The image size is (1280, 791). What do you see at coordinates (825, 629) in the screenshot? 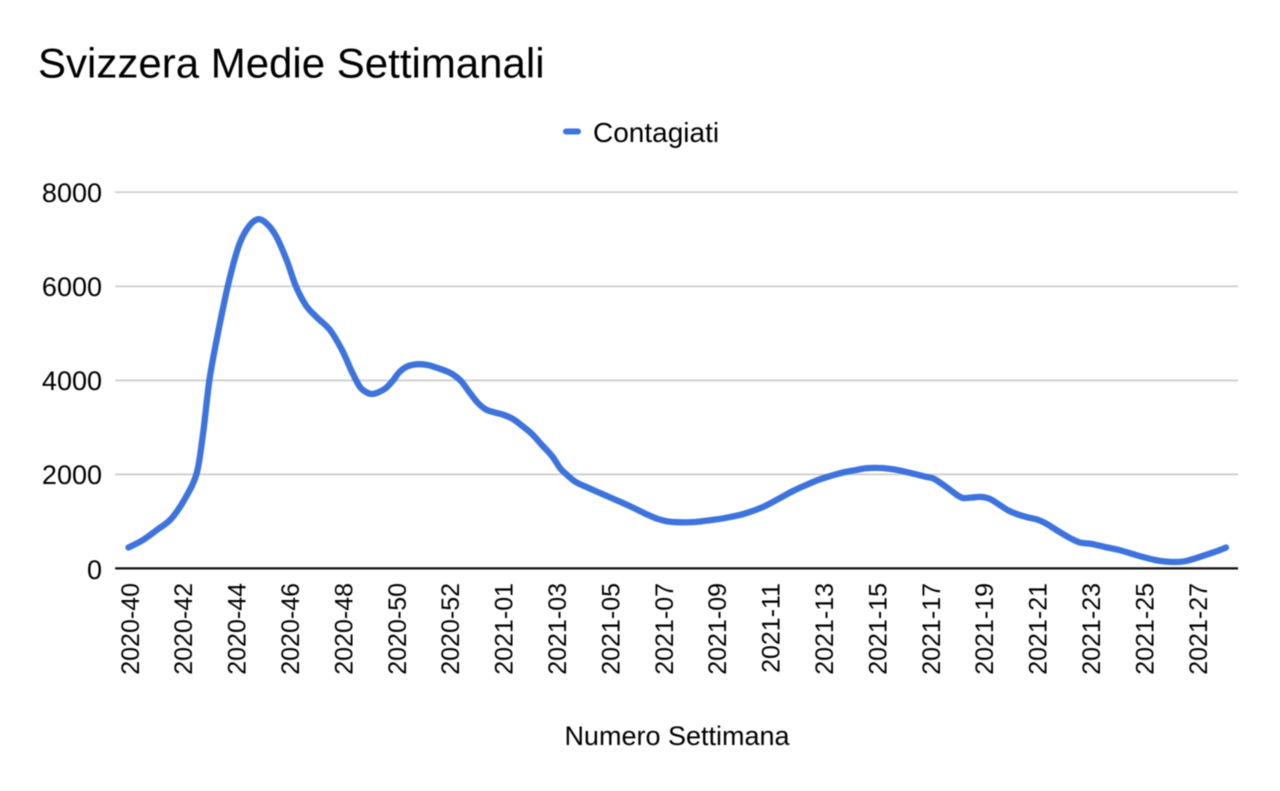
I see `svg-text: 2021-13` at bounding box center [825, 629].